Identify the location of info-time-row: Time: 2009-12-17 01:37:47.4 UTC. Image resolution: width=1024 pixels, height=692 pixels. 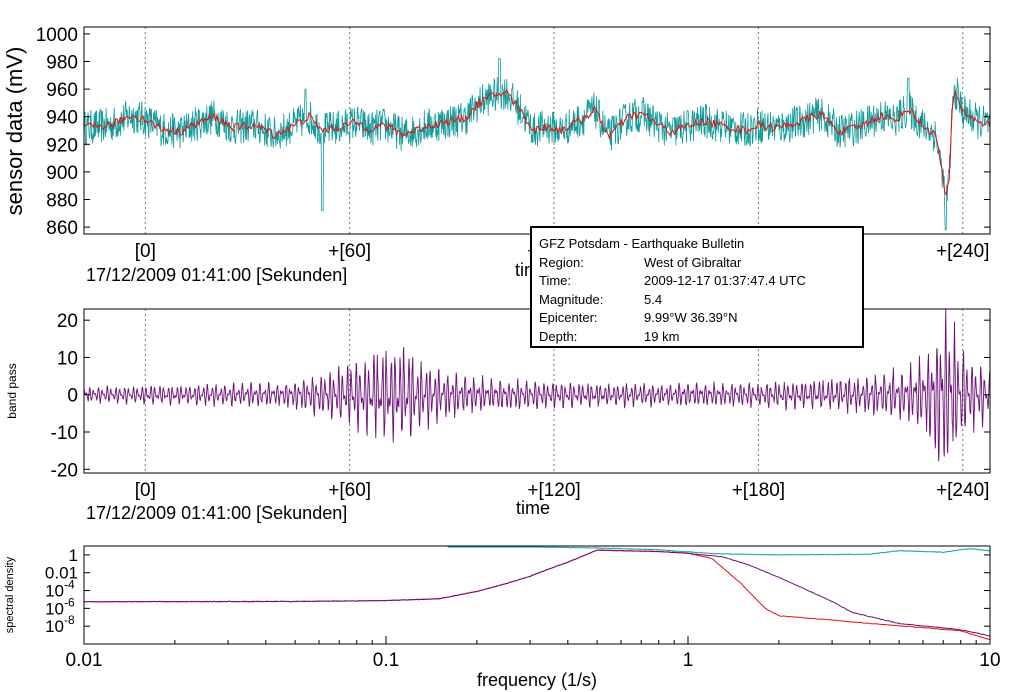
(700, 281).